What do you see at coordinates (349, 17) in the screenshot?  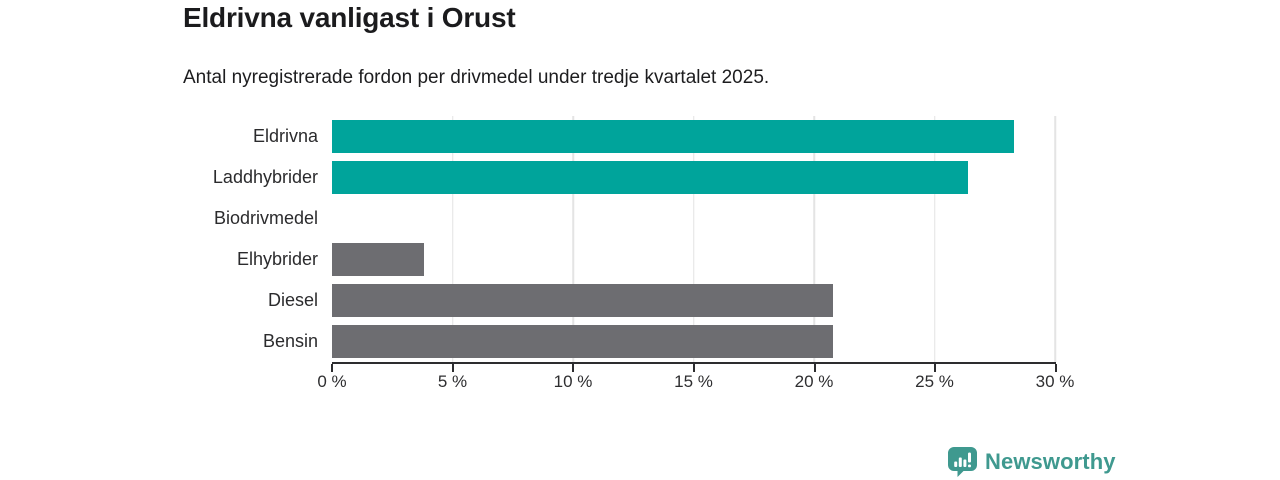 I see `chart-title: Eldrivna vanligast i Orust` at bounding box center [349, 17].